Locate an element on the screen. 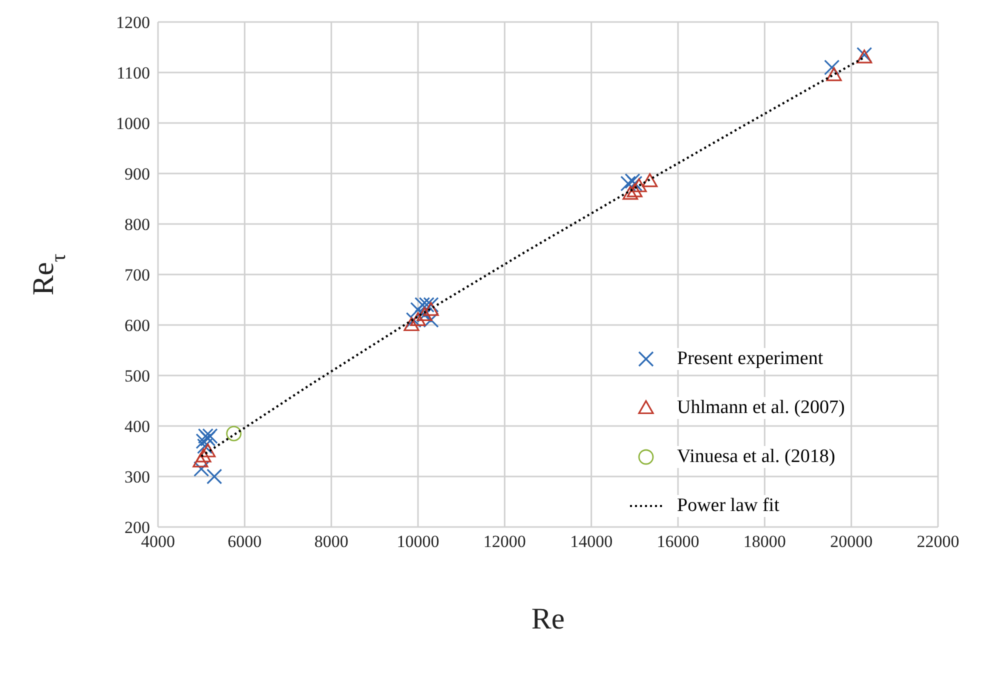  y-tick-label: 300 is located at coordinates (137, 477).